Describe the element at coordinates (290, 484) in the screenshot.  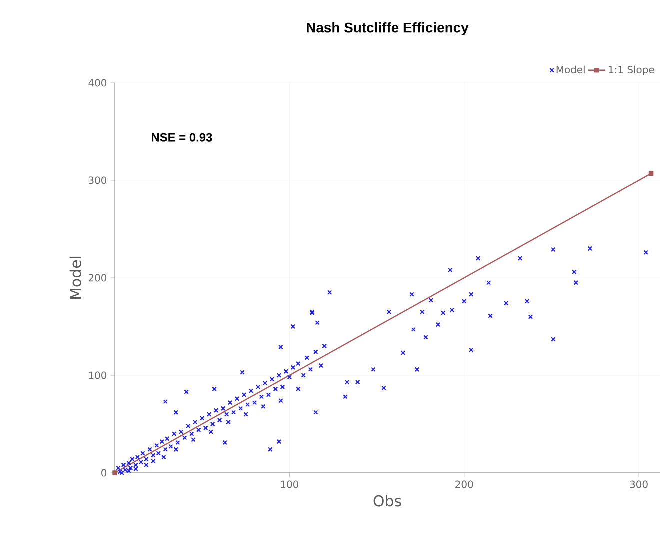
I see `x-tick-label: 100` at that location.